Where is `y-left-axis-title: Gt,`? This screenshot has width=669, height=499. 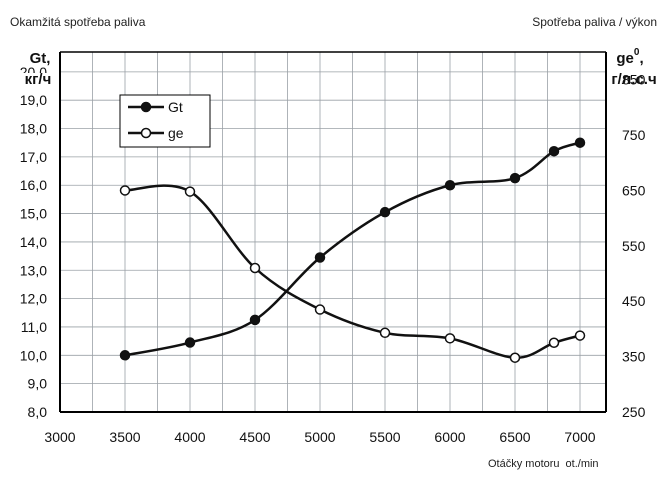 y-left-axis-title: Gt, is located at coordinates (40, 58).